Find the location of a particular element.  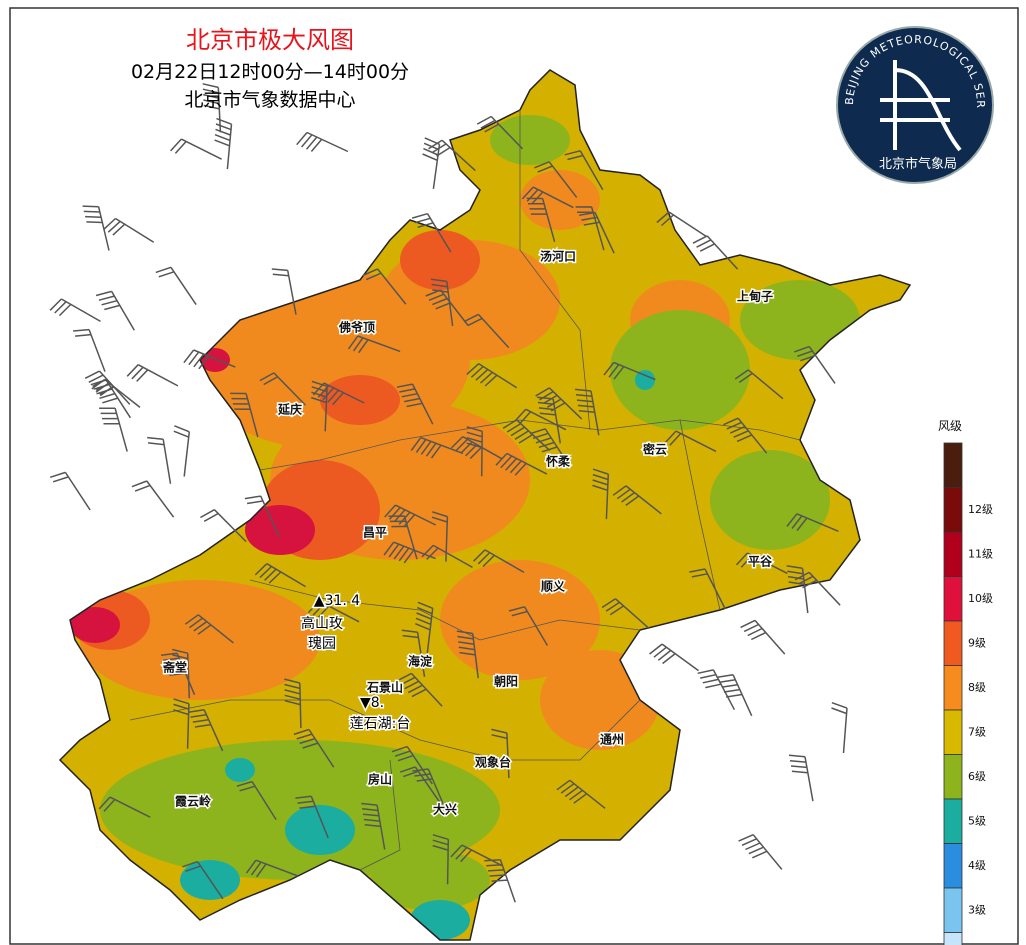

legend-label: 4级 is located at coordinates (977, 865).